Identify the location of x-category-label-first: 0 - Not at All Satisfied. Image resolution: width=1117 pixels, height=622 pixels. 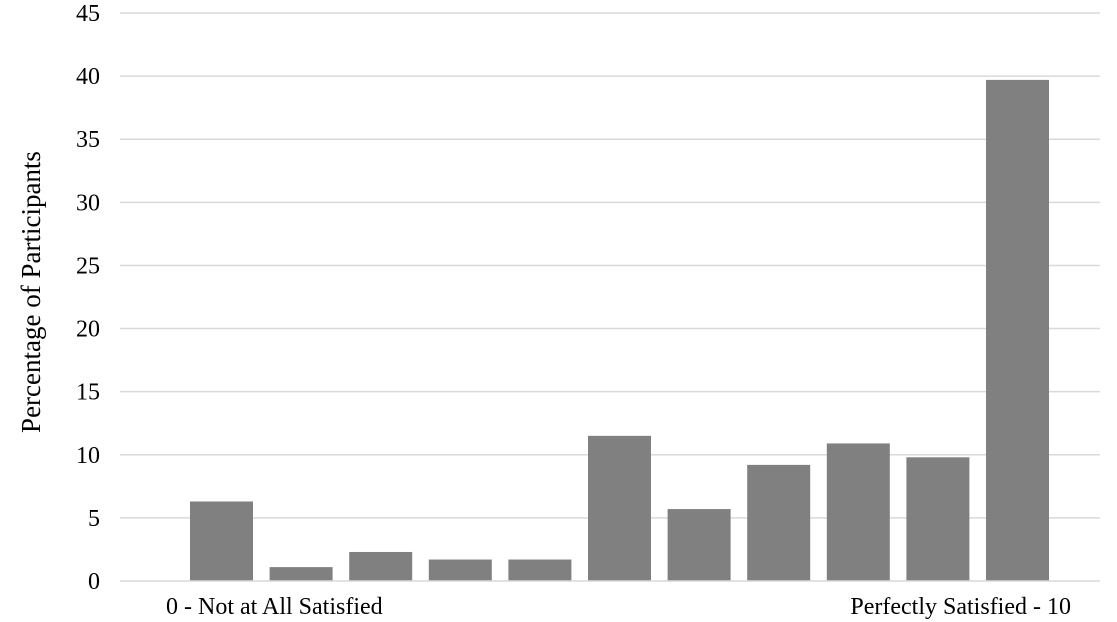
(274, 607).